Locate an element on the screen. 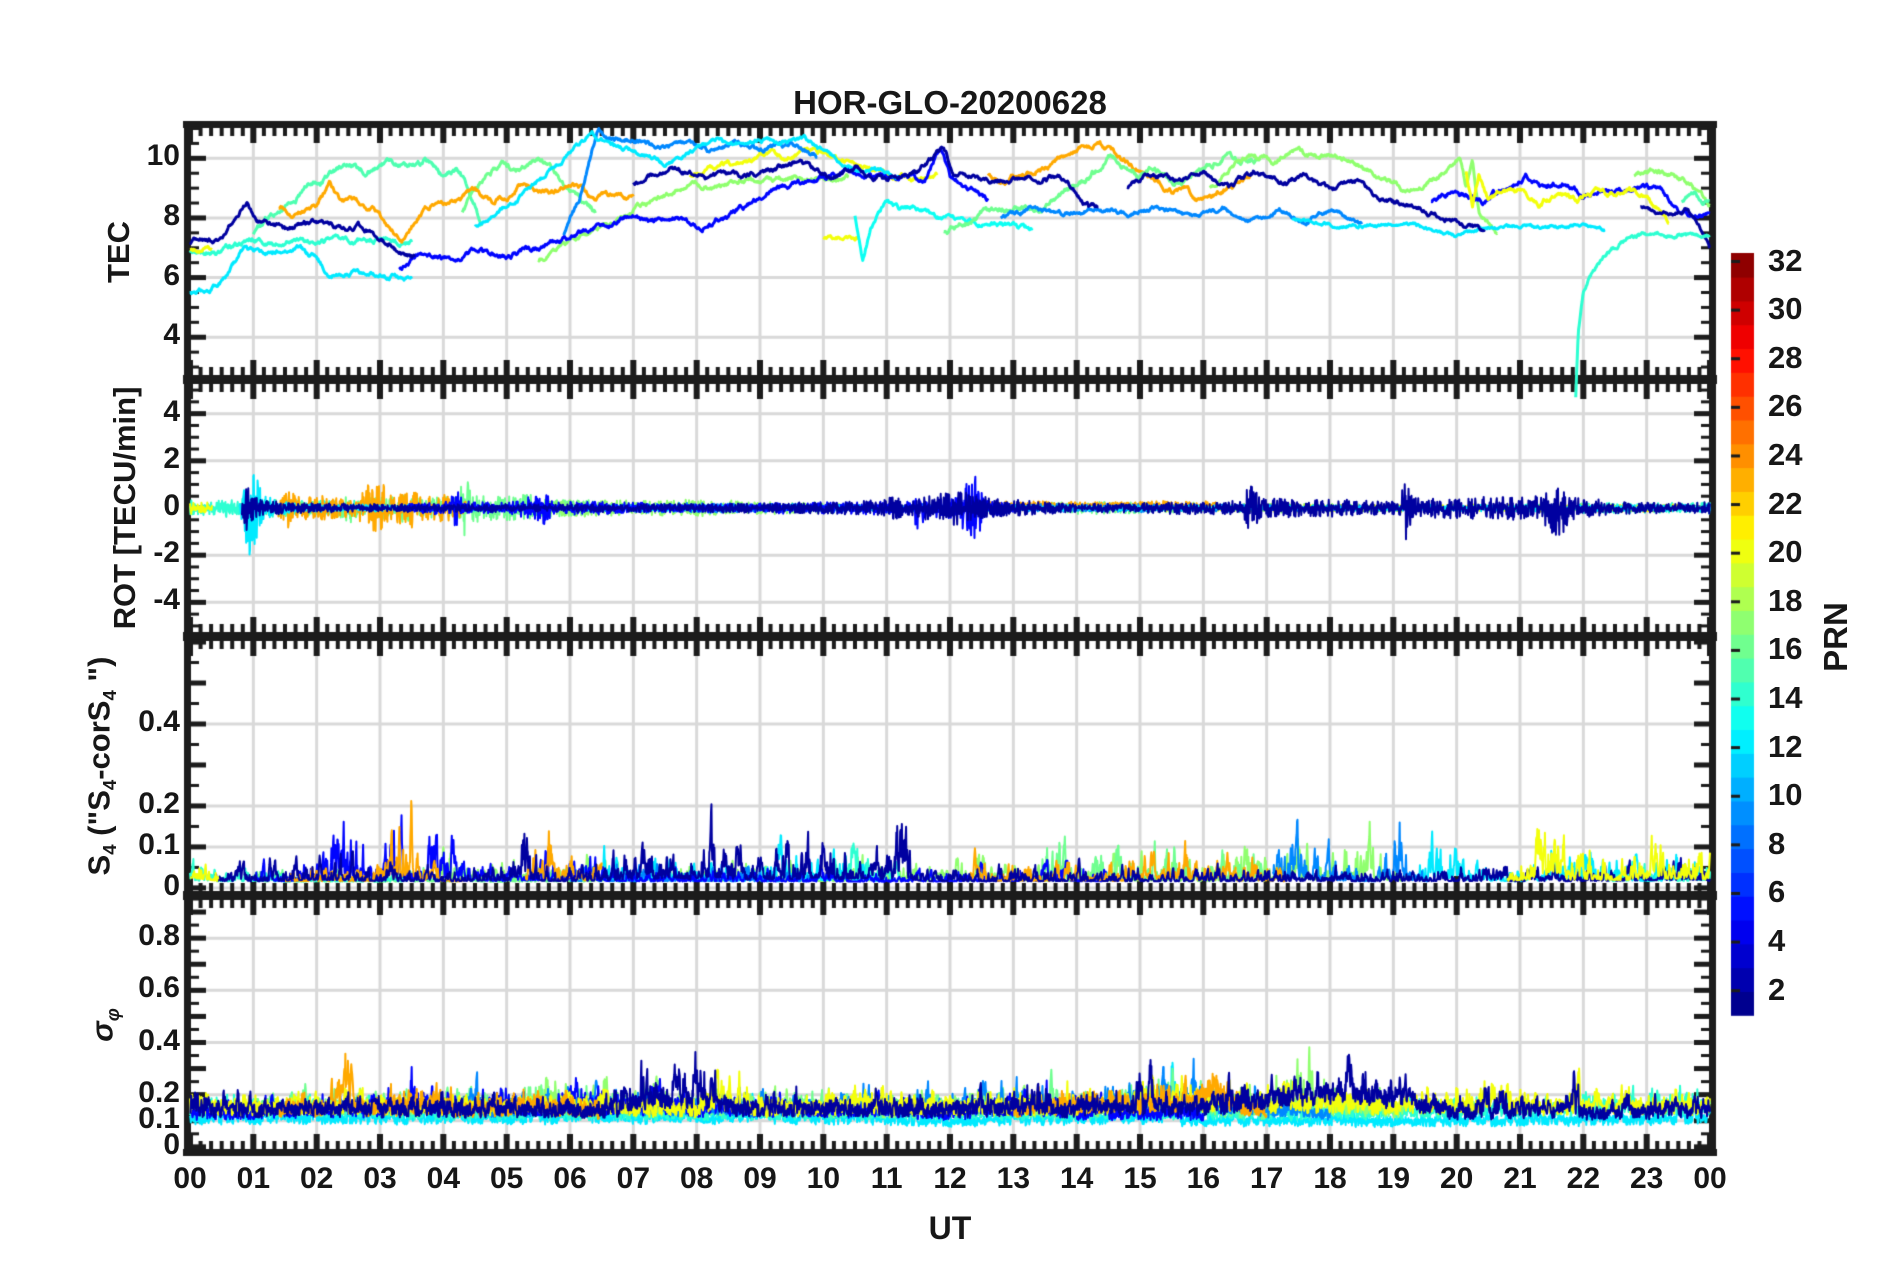  colorbar-tick-label: 10 is located at coordinates (1785, 795).